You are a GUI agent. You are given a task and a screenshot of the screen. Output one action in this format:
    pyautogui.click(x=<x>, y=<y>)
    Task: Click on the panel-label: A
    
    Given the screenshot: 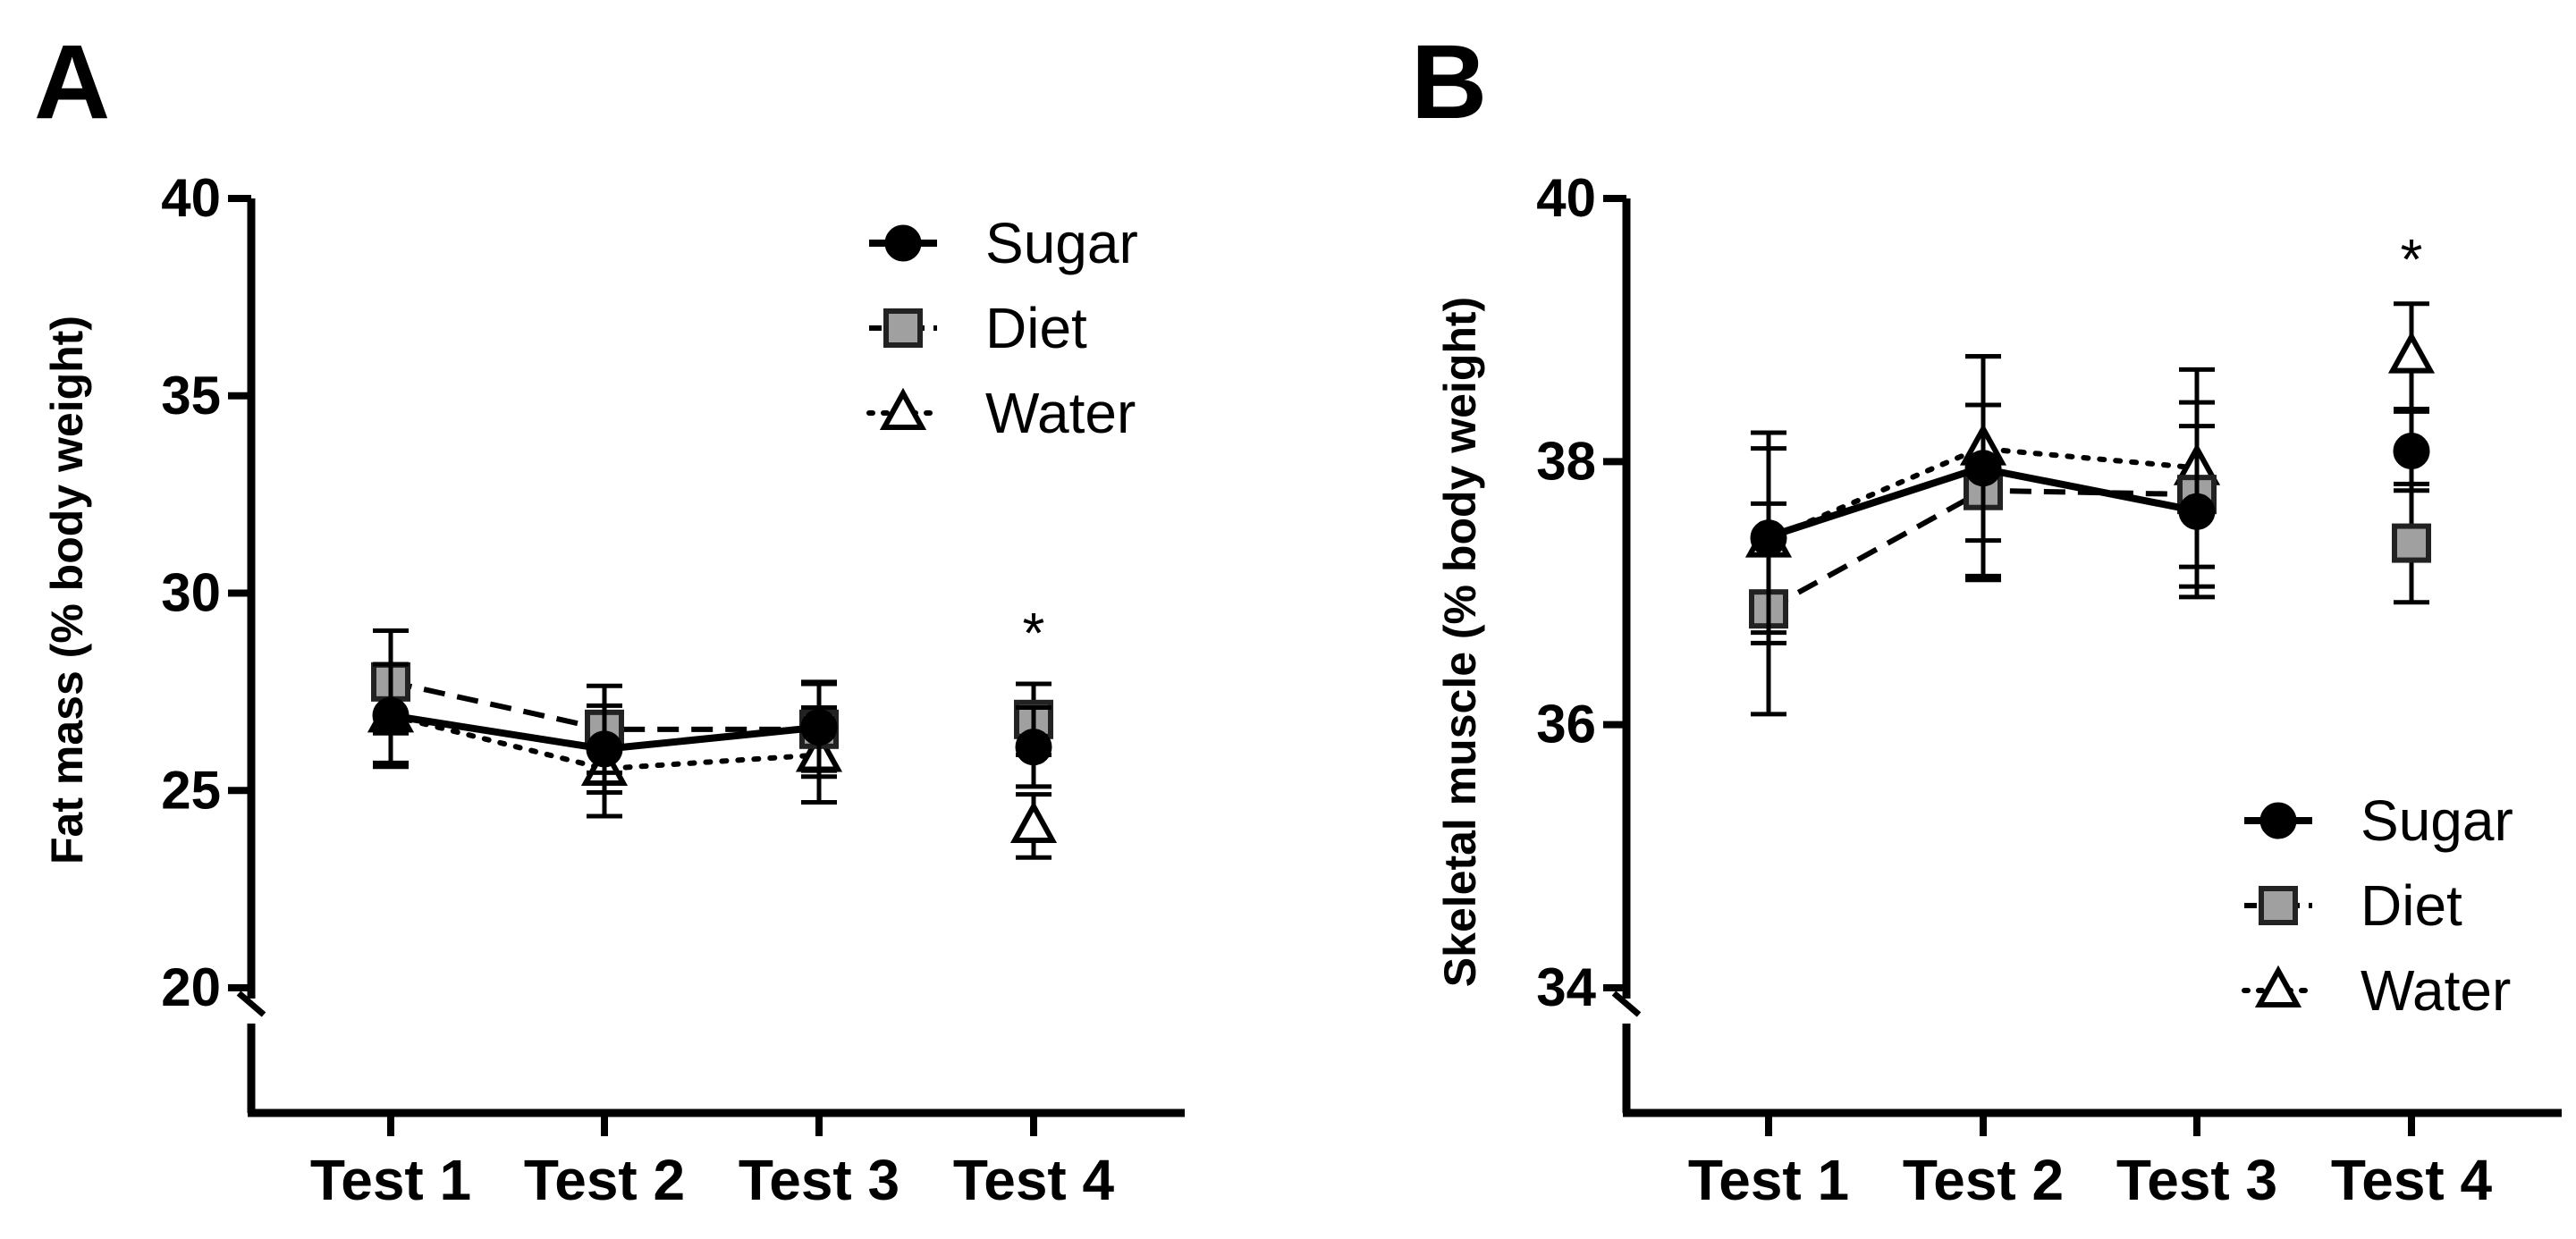 What is the action you would take?
    pyautogui.click(x=72, y=82)
    